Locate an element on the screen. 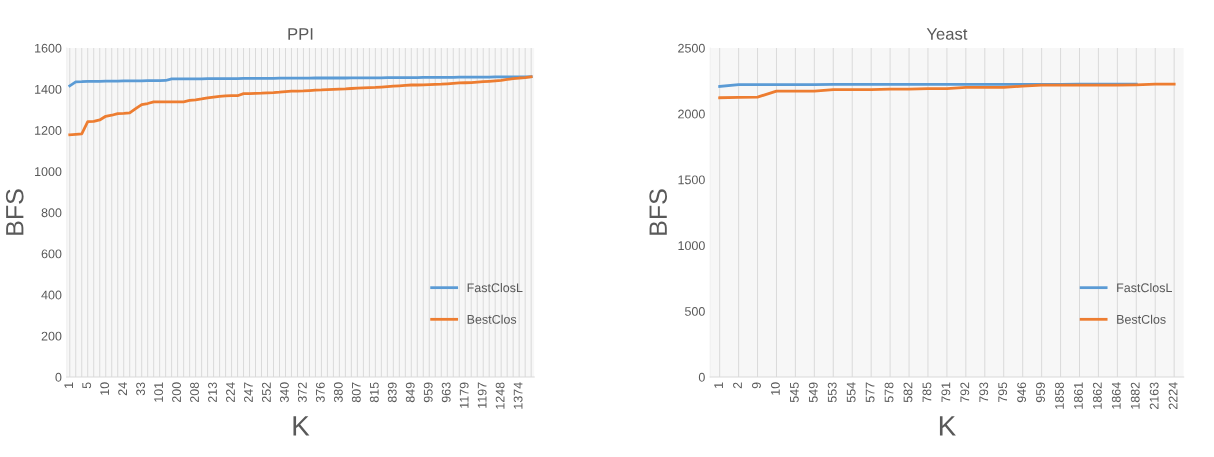  chart-title: PPI is located at coordinates (300, 34).